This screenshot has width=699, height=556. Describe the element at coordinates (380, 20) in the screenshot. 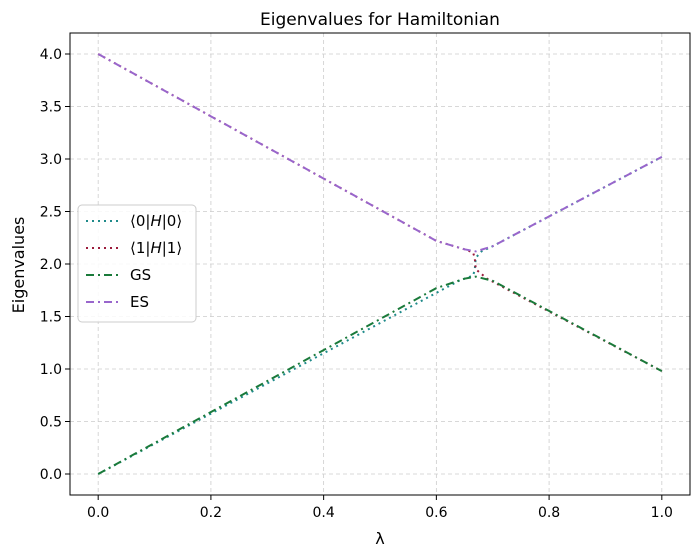

I see `chart-title: Eigenvalues for Hamiltonian` at that location.